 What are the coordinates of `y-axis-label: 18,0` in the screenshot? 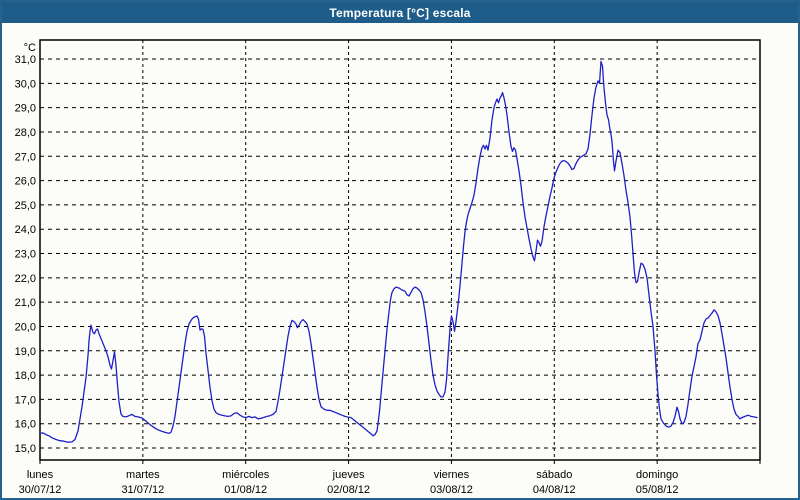 It's located at (25, 376).